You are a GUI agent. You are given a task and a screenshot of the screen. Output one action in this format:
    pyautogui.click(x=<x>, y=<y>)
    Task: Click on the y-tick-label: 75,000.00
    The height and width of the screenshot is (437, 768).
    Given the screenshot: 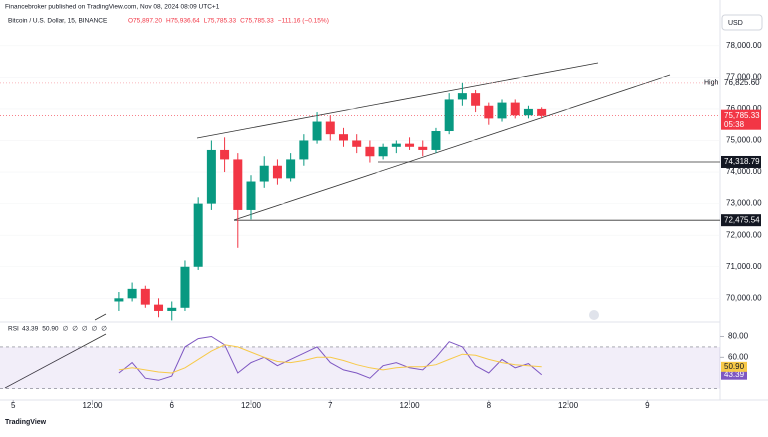 What is the action you would take?
    pyautogui.click(x=744, y=140)
    